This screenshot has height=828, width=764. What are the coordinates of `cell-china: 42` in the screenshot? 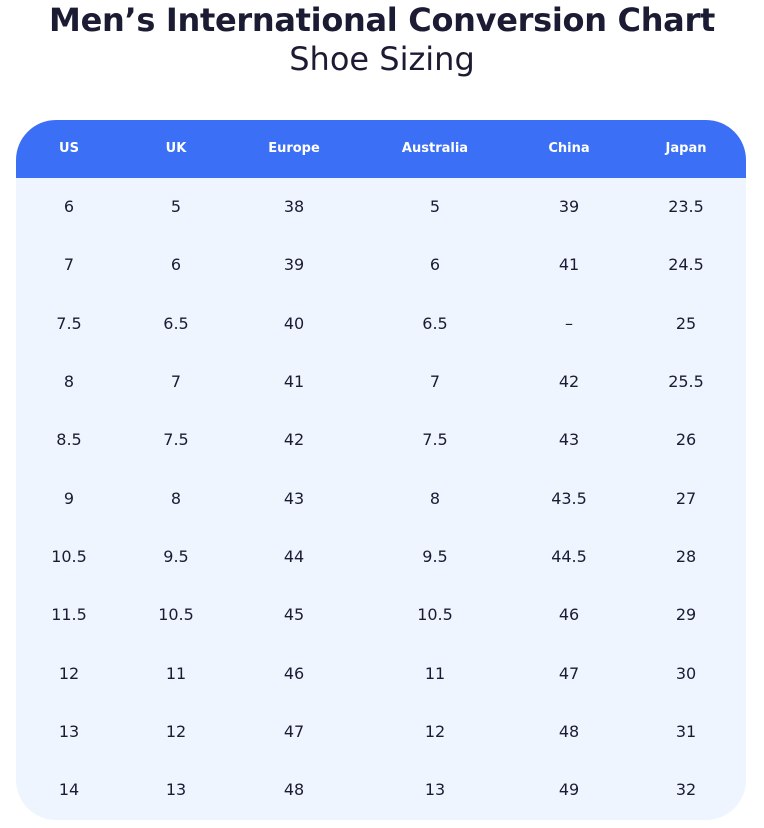 It's located at (569, 381).